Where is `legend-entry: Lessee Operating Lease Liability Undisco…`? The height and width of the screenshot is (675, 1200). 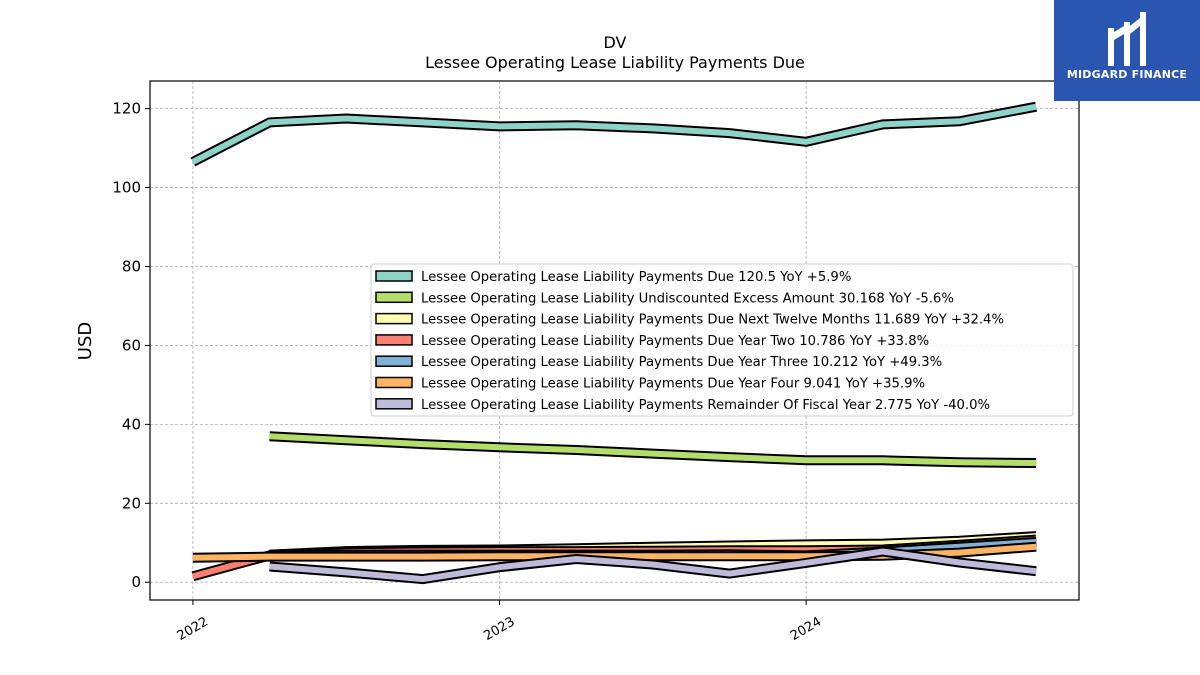
legend-entry: Lessee Operating Lease Liability Undisco… is located at coordinates (687, 298).